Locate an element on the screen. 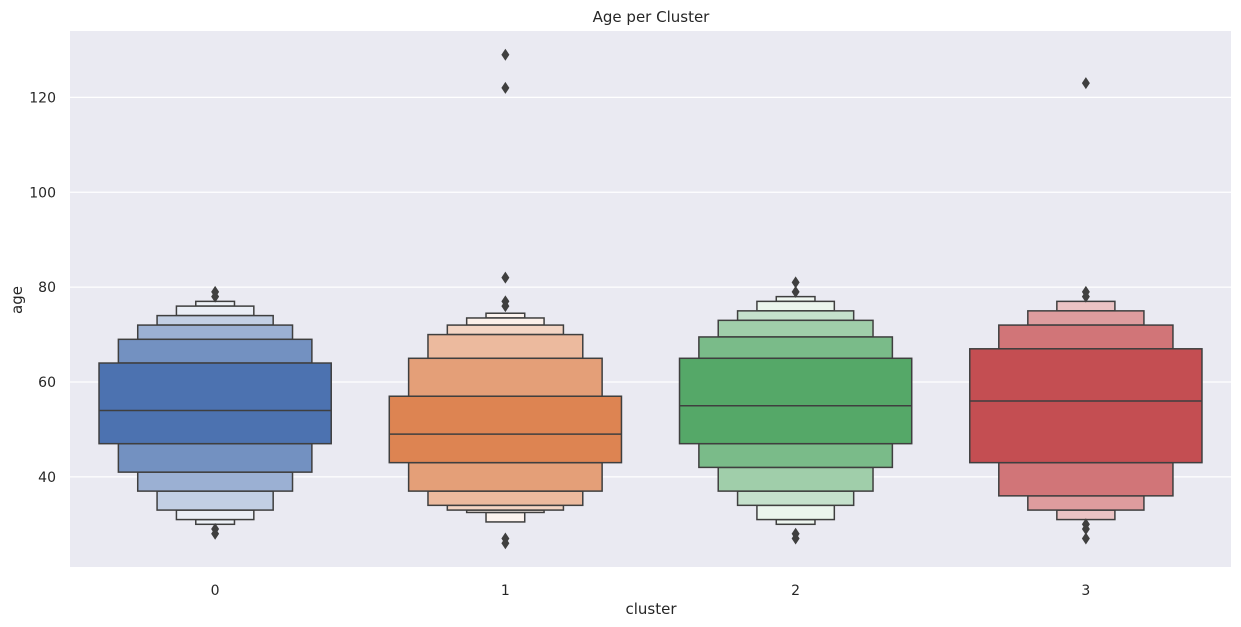 Image resolution: width=1241 pixels, height=627 pixels. x-axis-label: cluster is located at coordinates (651, 609).